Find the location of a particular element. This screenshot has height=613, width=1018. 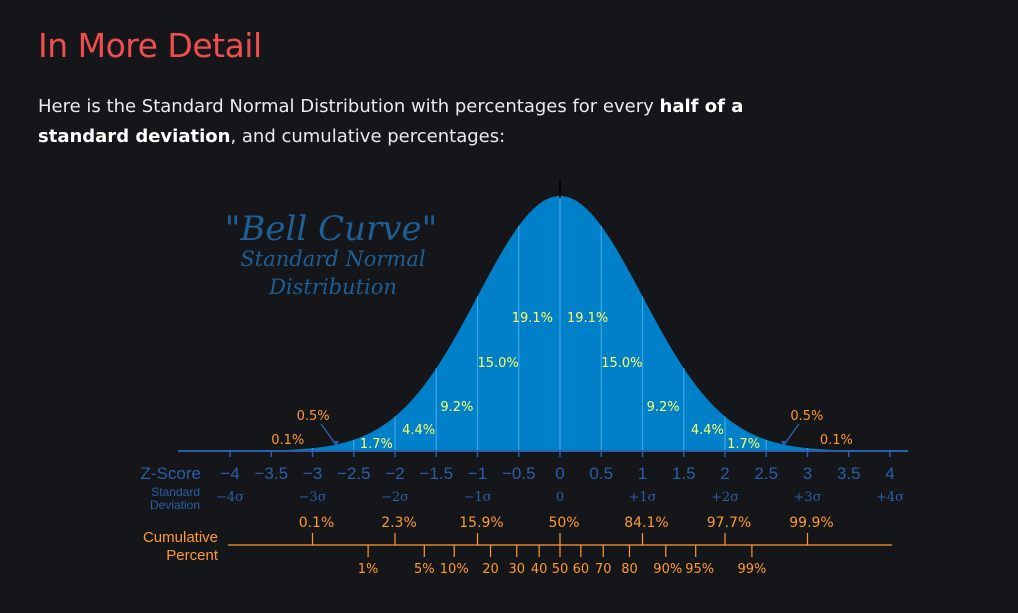

sd-tick-label: −3σ is located at coordinates (312, 497).